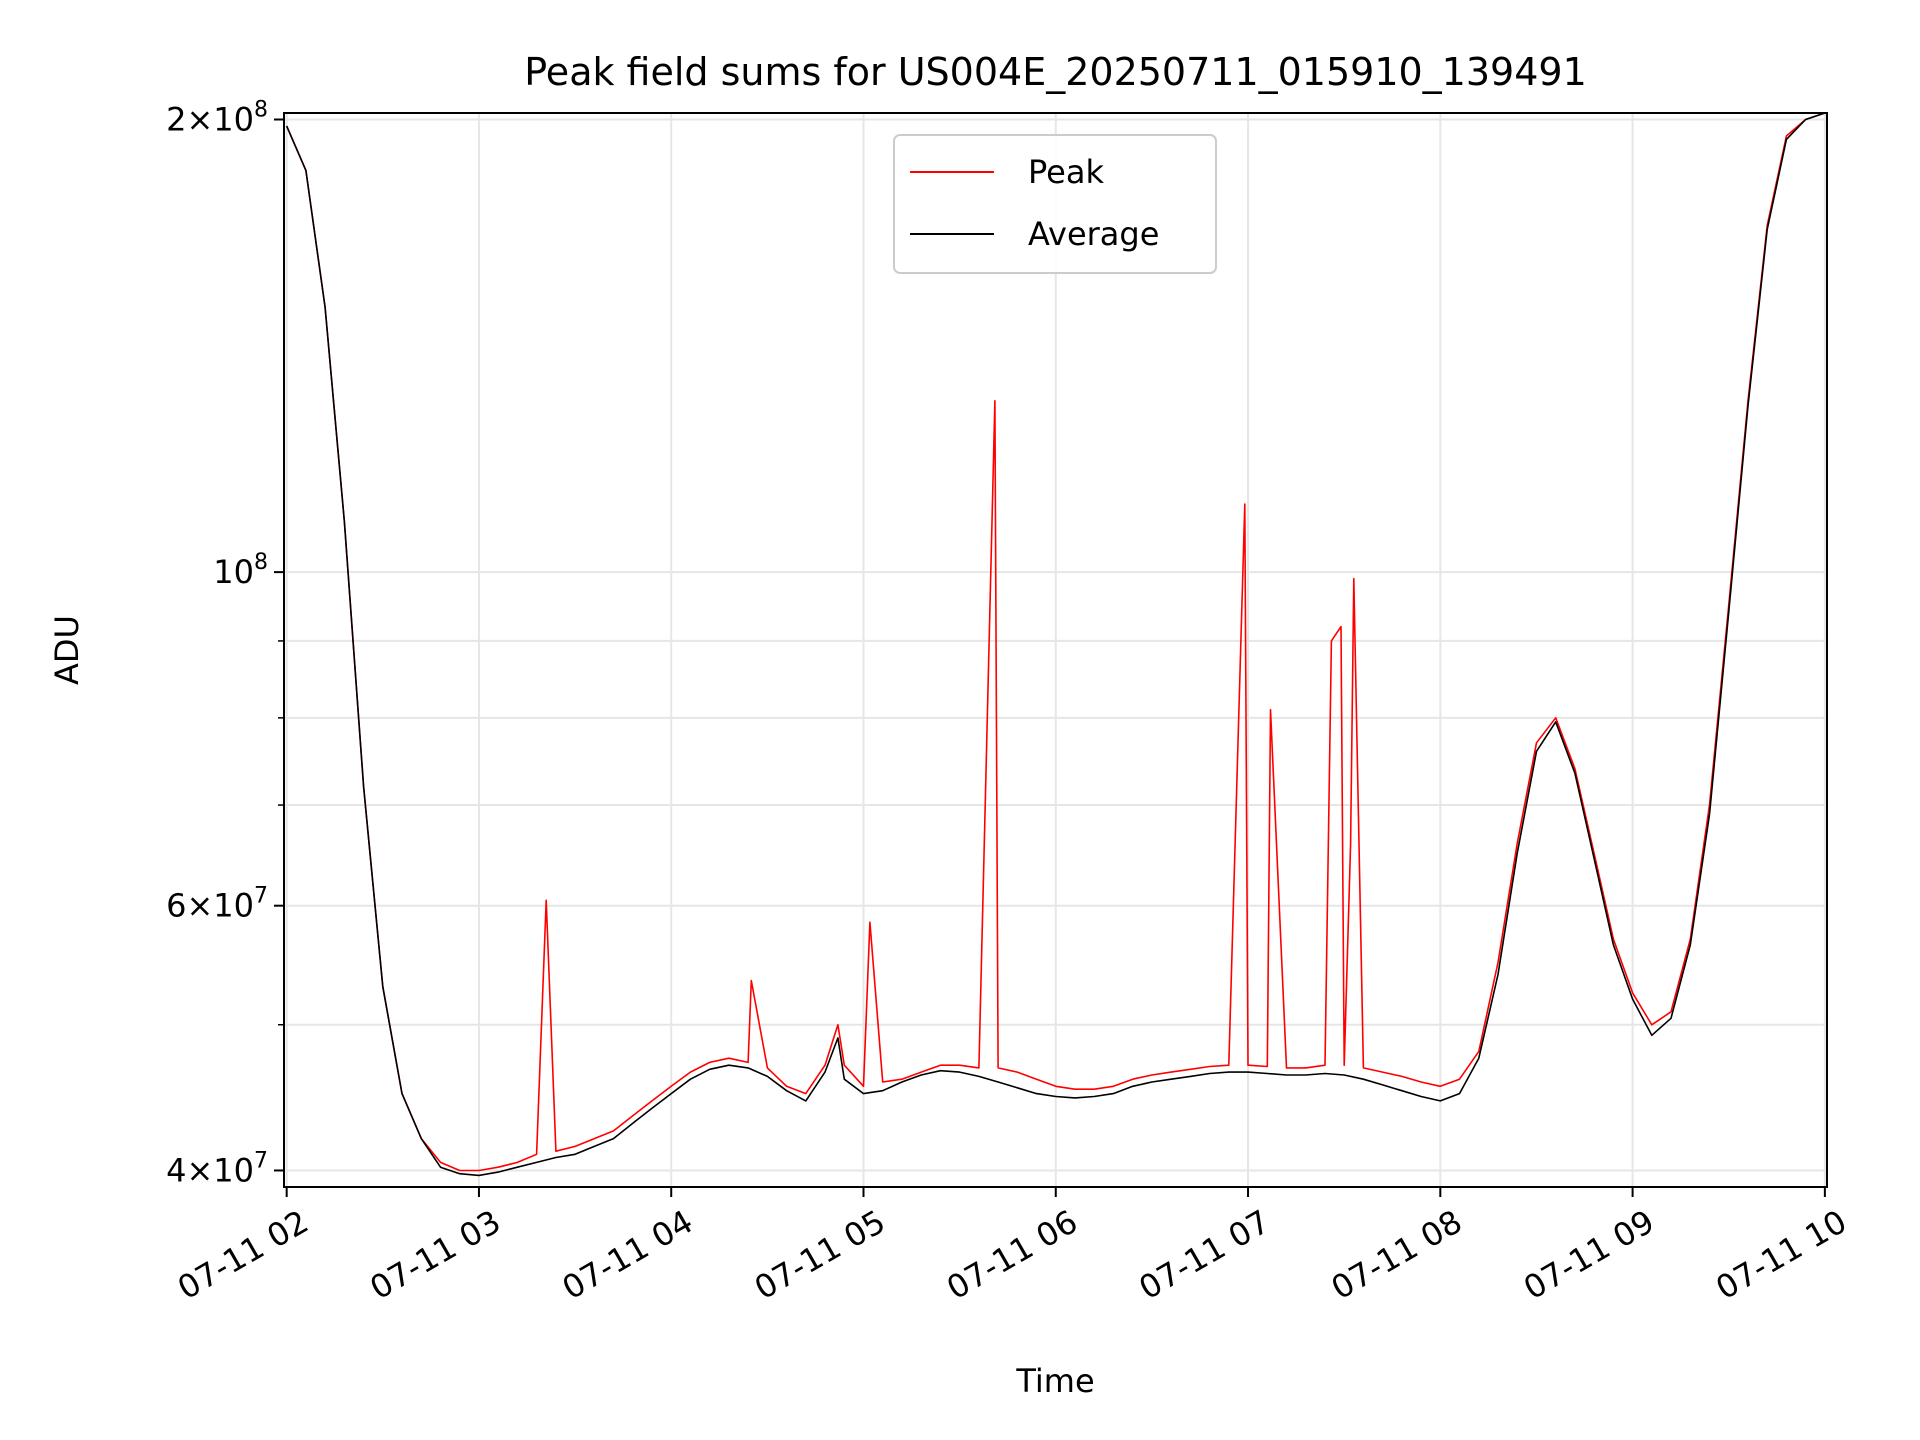  What do you see at coordinates (240, 570) in the screenshot?
I see `y-tick-label: 108` at bounding box center [240, 570].